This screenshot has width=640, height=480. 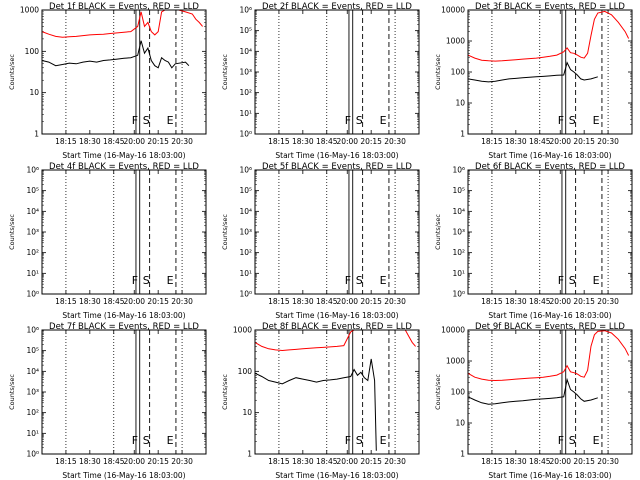 I want to click on panel-title: Det 3f BLACK = Events, RED = LLD, so click(x=550, y=7).